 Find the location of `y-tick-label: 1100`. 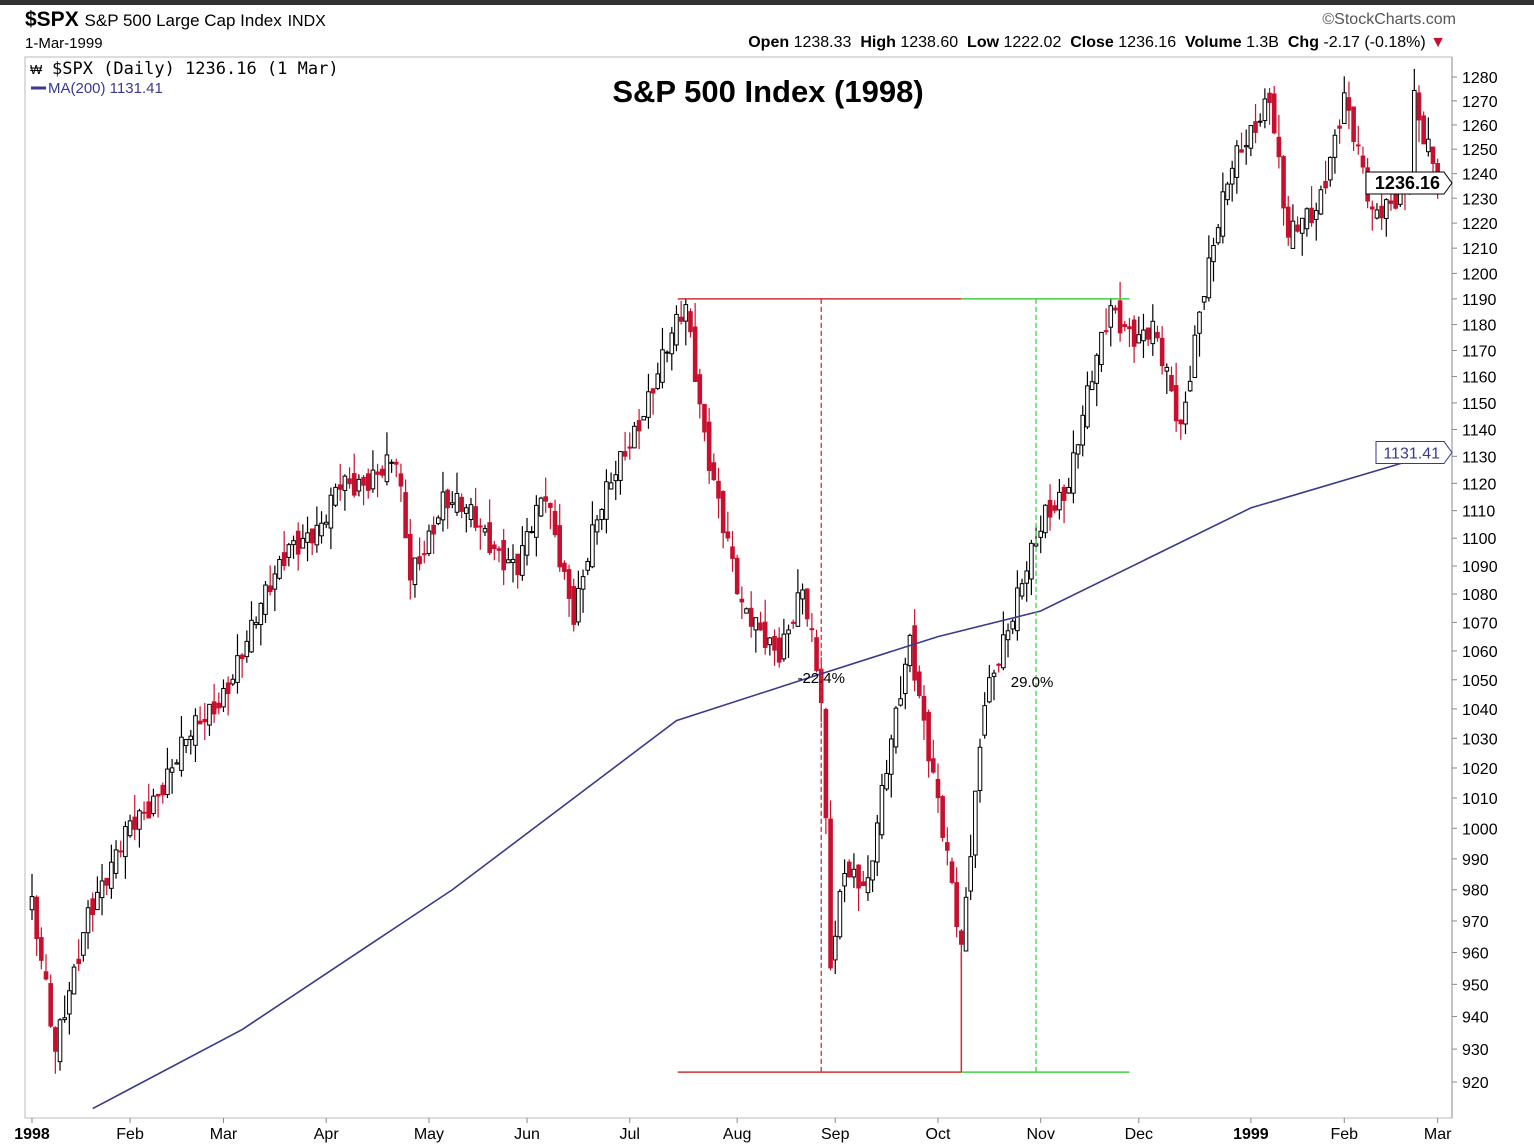

y-tick-label: 1100 is located at coordinates (1479, 539).